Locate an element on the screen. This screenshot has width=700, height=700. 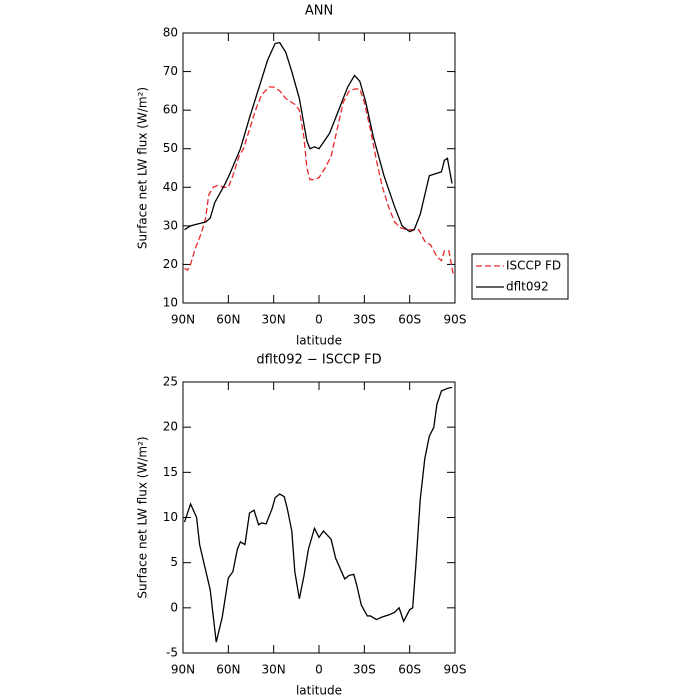
legend-label: ISCCP FD is located at coordinates (533, 266).